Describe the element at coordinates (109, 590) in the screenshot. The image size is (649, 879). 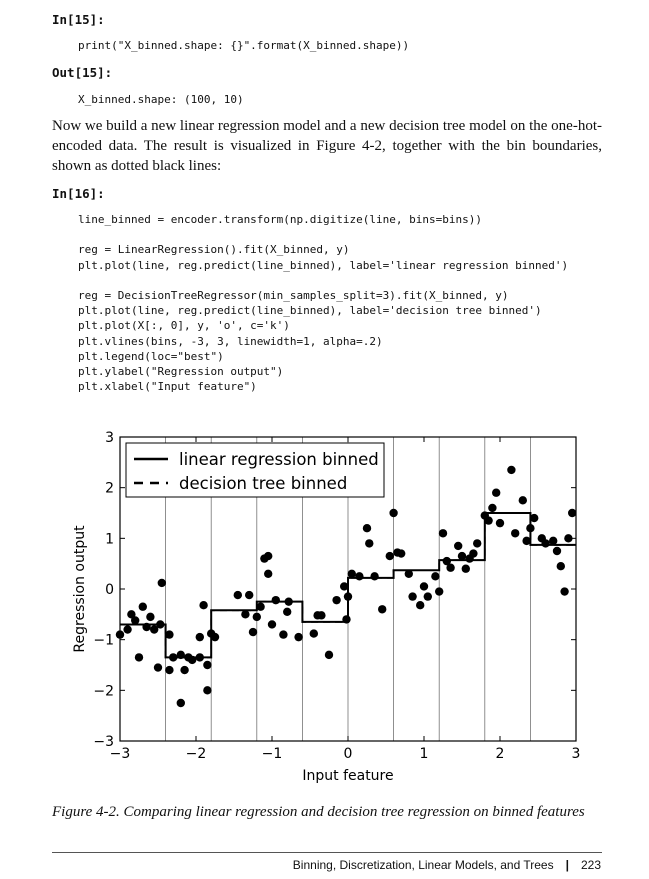
I see `y-tick-label: 0` at that location.